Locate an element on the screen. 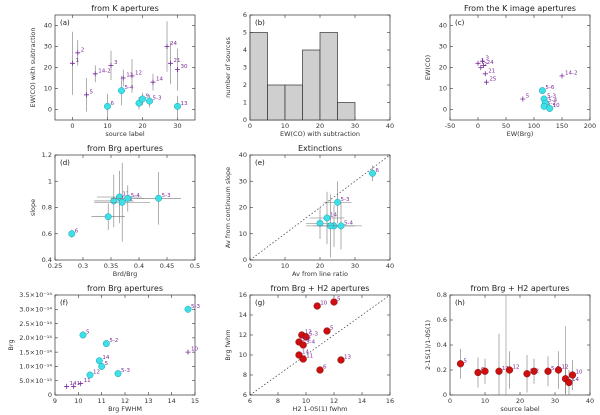 The image size is (600, 415). panel-label: (e) is located at coordinates (260, 163).